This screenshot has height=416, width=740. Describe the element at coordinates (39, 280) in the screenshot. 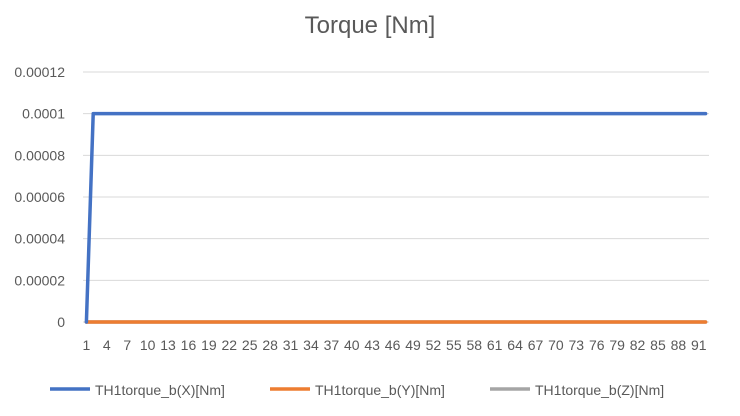

I see `y-tick-label: 0.00002` at that location.